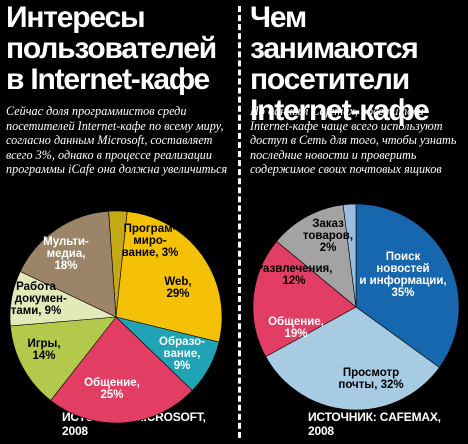 The width and height of the screenshot is (468, 444). I want to click on pie2-label-1: Поиск новостей и информации, 35%, so click(402, 275).